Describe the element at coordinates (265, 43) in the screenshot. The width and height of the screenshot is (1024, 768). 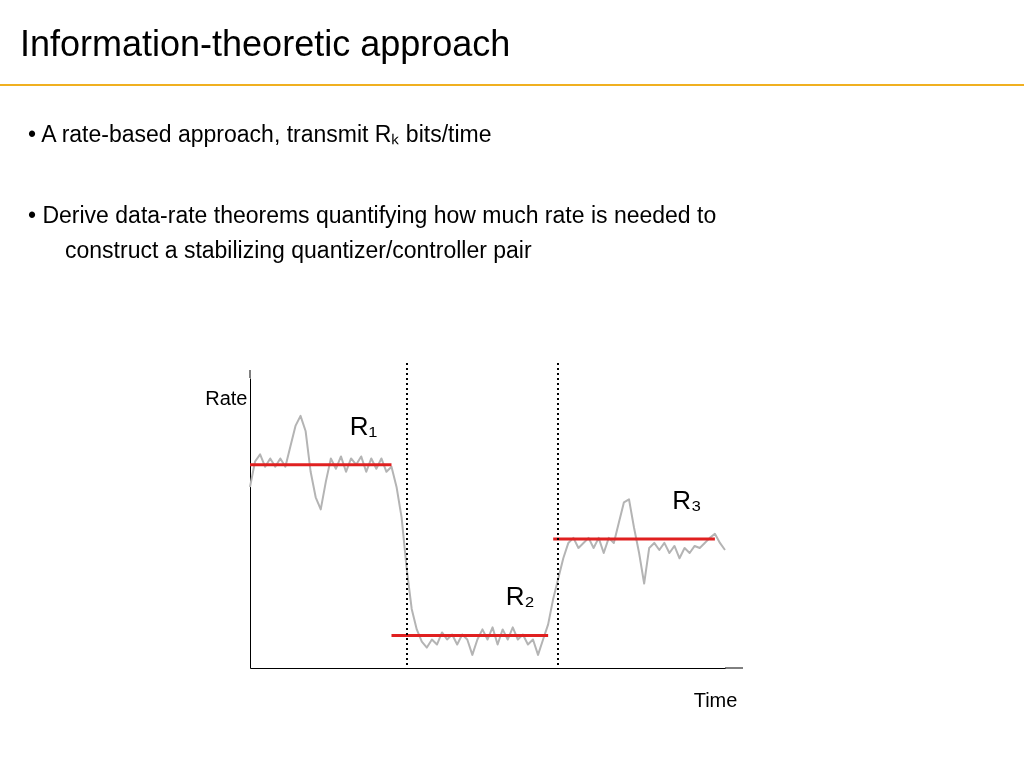
I see `chart-title: Information-theoretic approach` at that location.